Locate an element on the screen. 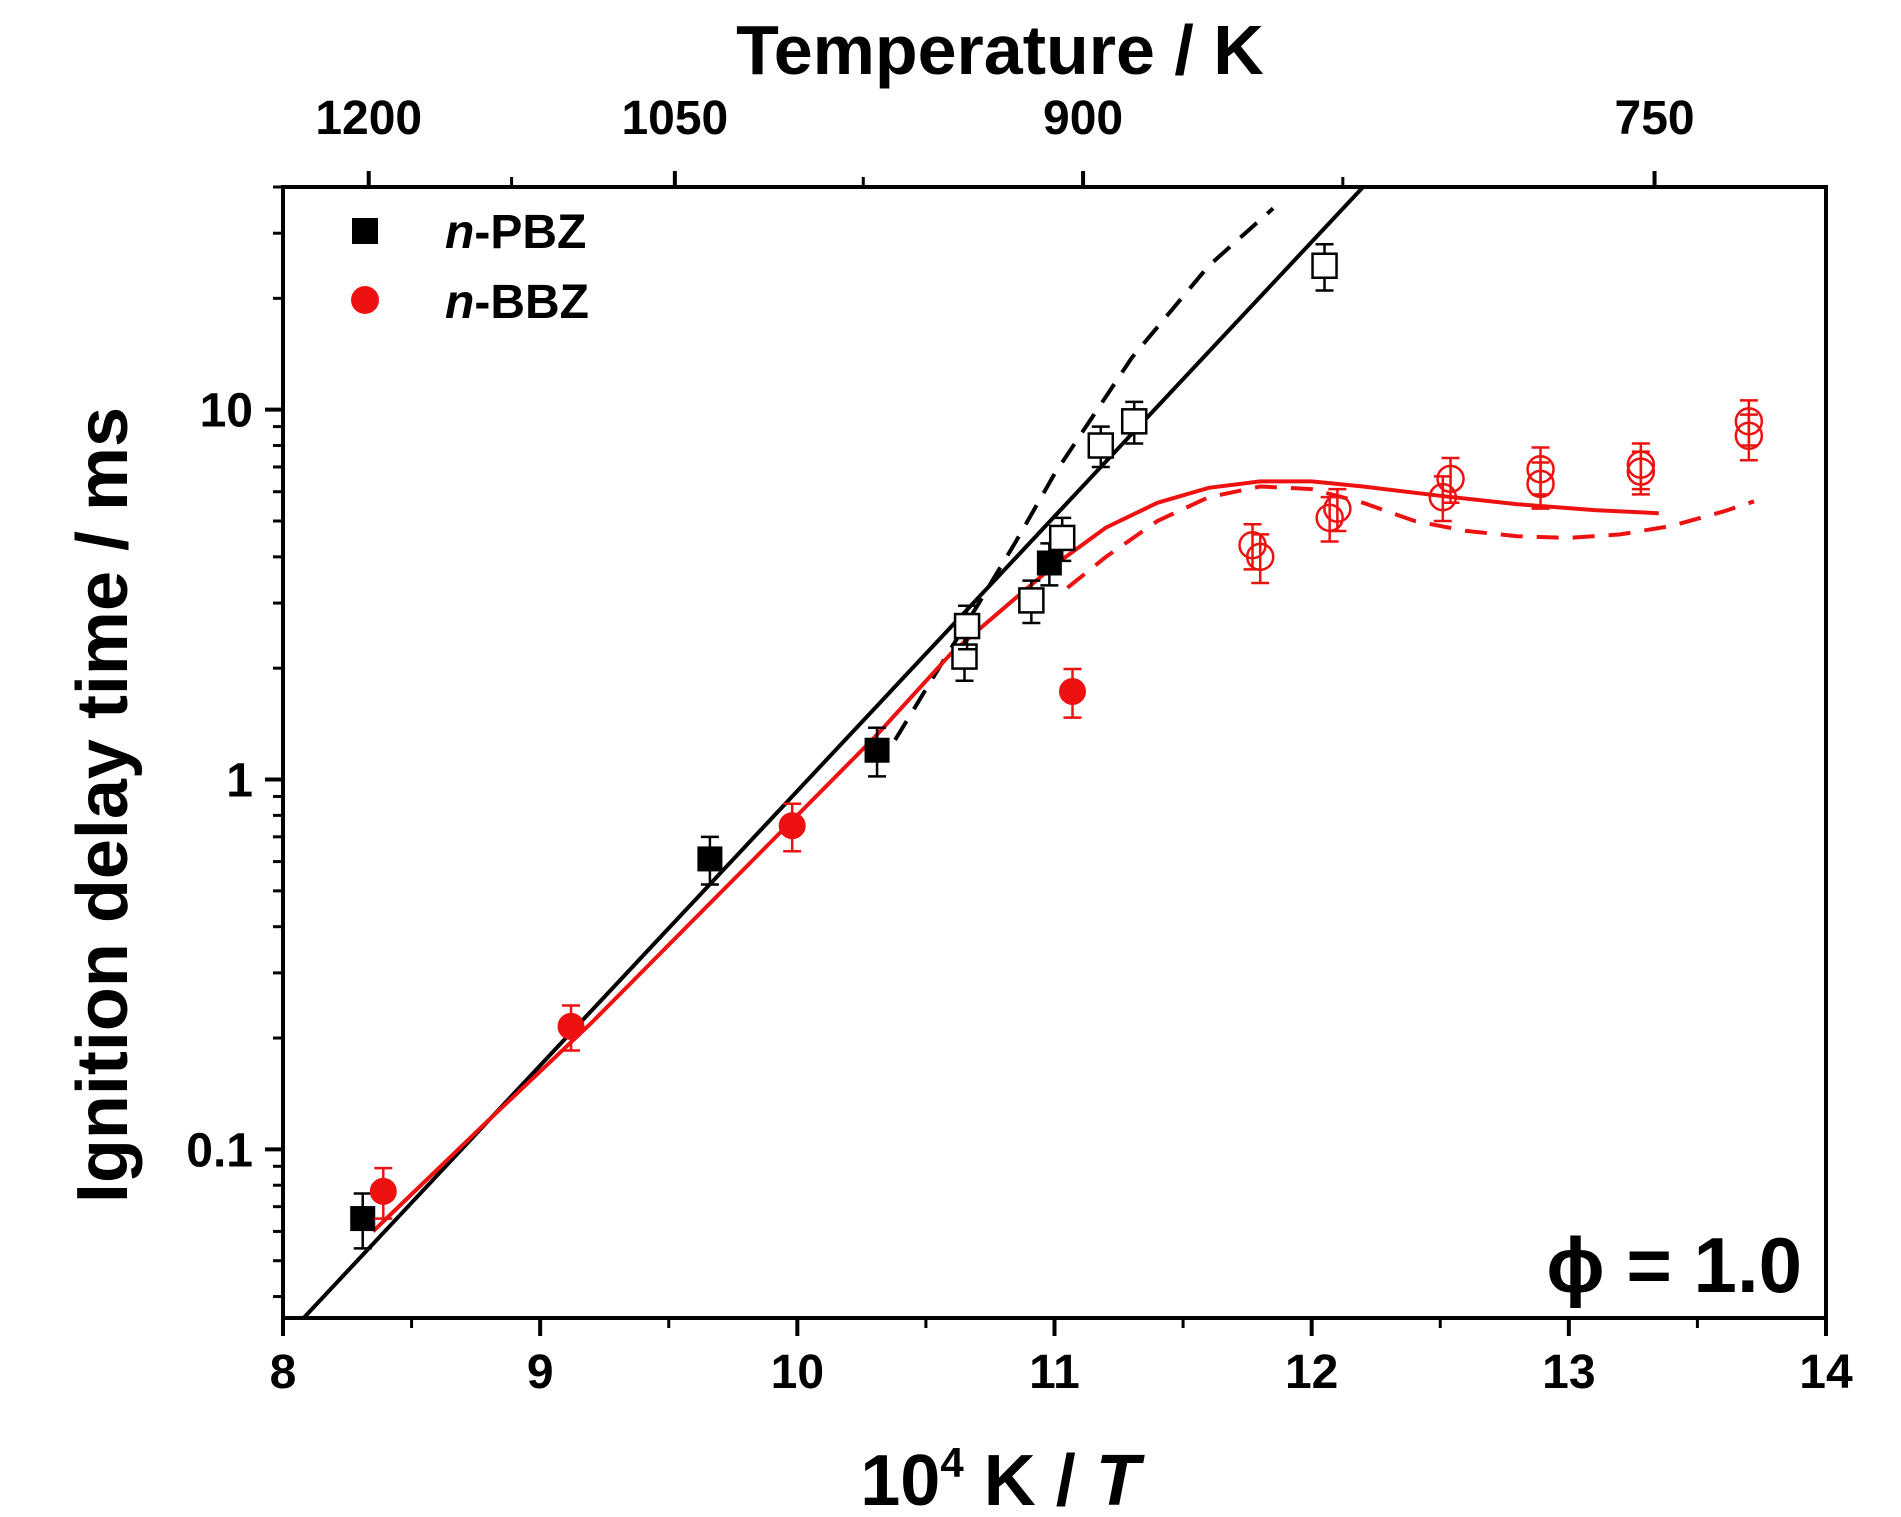 This screenshot has width=1901, height=1517. model-line-pbz-dashed is located at coordinates (1084, 473).